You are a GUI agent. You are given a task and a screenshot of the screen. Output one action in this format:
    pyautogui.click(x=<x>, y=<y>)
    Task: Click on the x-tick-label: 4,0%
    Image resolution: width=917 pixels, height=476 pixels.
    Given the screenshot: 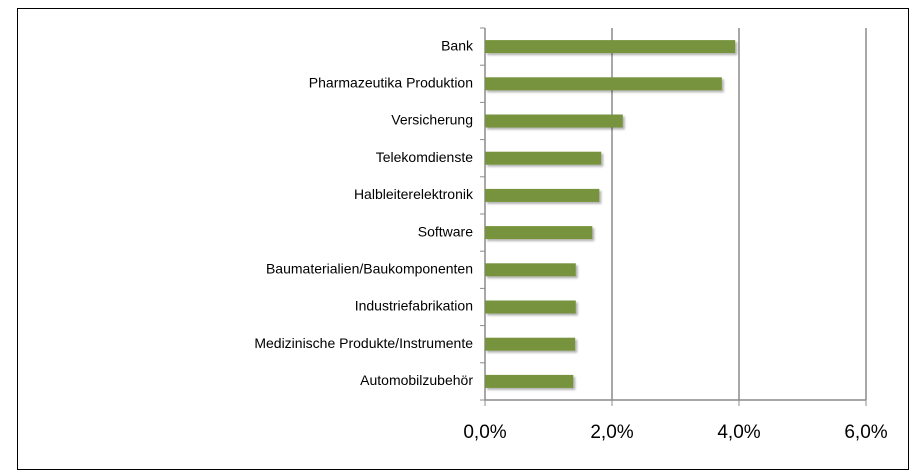 What is the action you would take?
    pyautogui.click(x=738, y=432)
    